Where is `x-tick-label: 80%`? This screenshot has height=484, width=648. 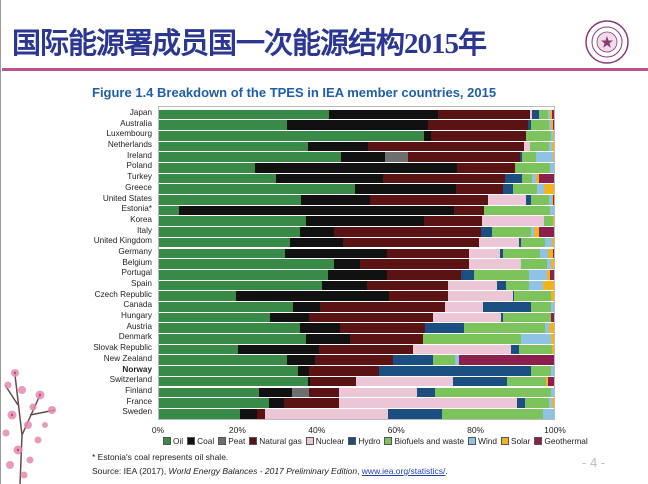
x-tick-label: 80% is located at coordinates (476, 430).